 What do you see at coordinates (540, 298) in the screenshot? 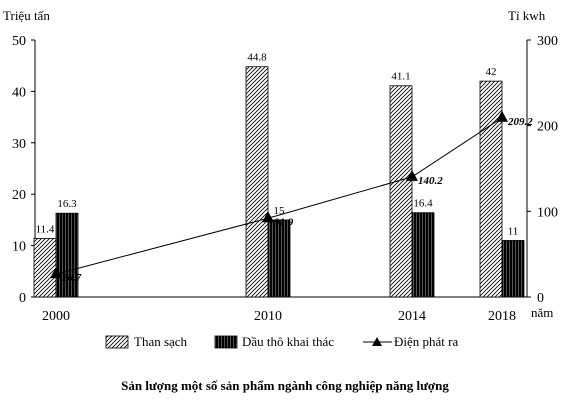
I see `right-tick-label: 0` at bounding box center [540, 298].